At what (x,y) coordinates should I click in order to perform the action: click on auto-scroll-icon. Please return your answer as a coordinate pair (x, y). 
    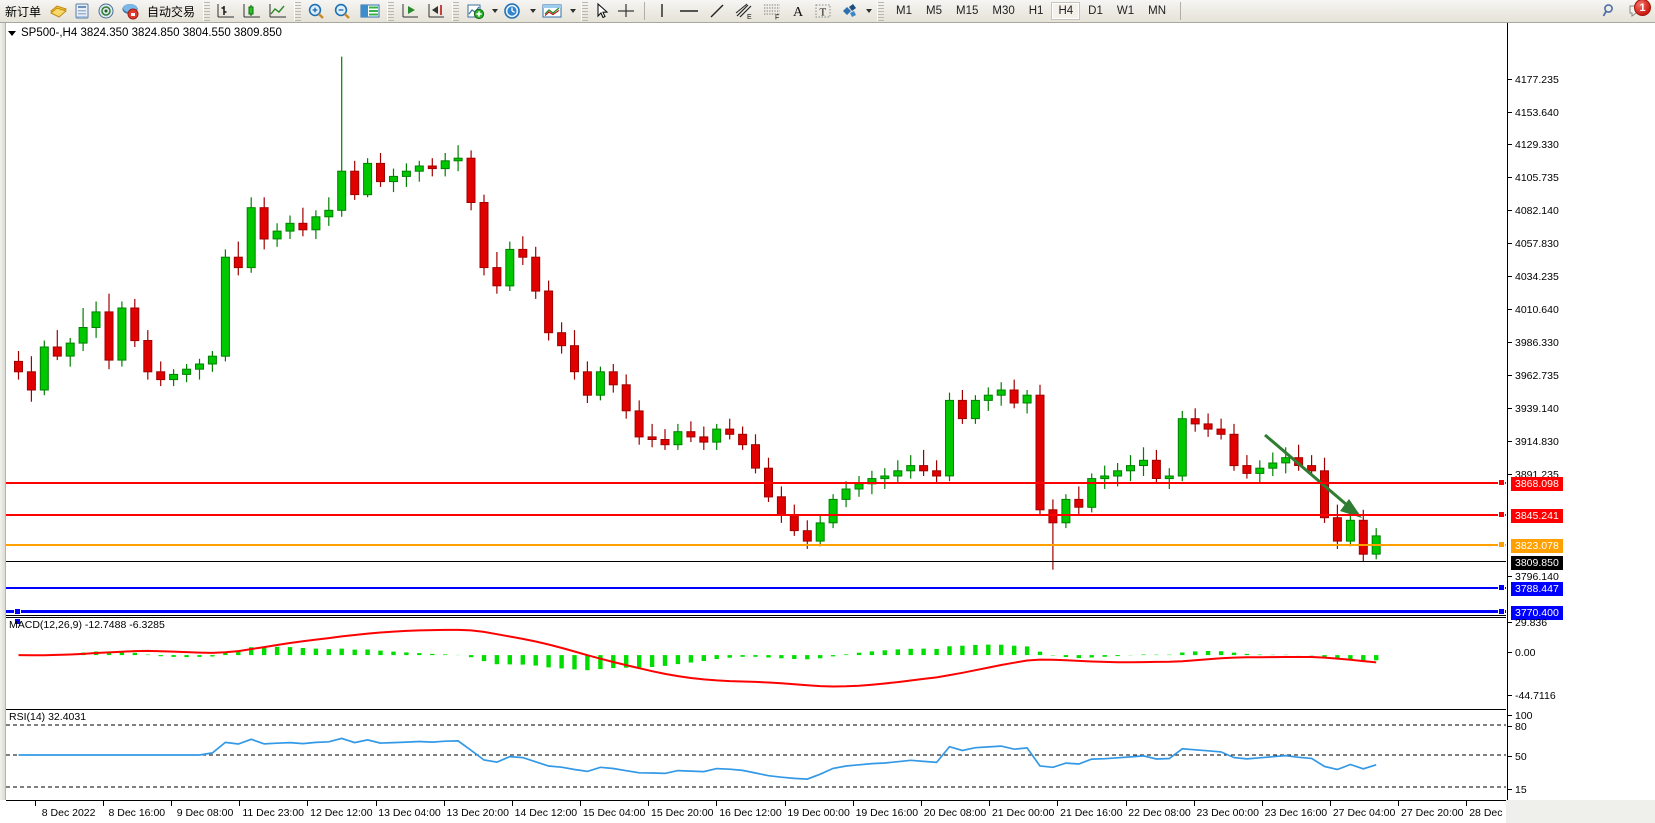
    Looking at the image, I should click on (436, 11).